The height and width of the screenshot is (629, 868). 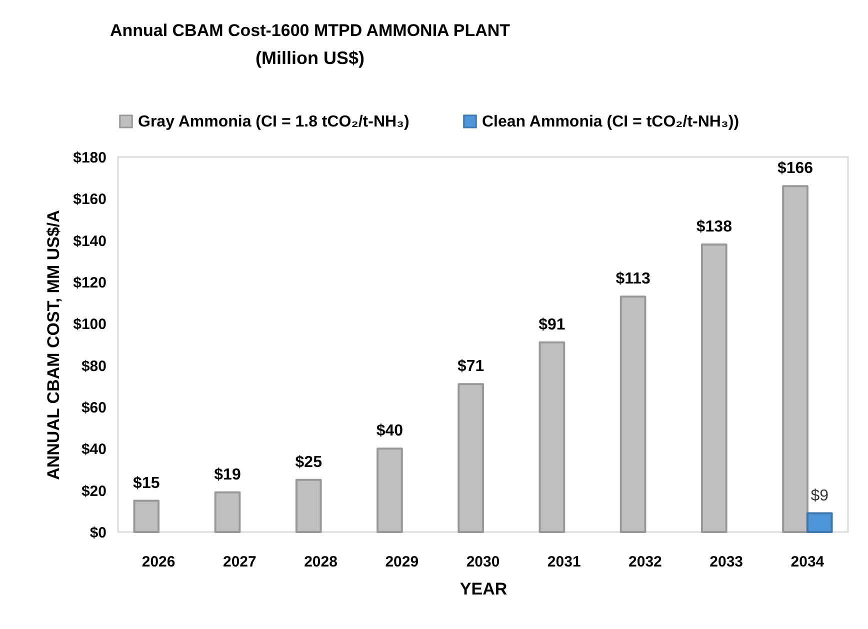 I want to click on x-tick-label: 2032, so click(x=645, y=562).